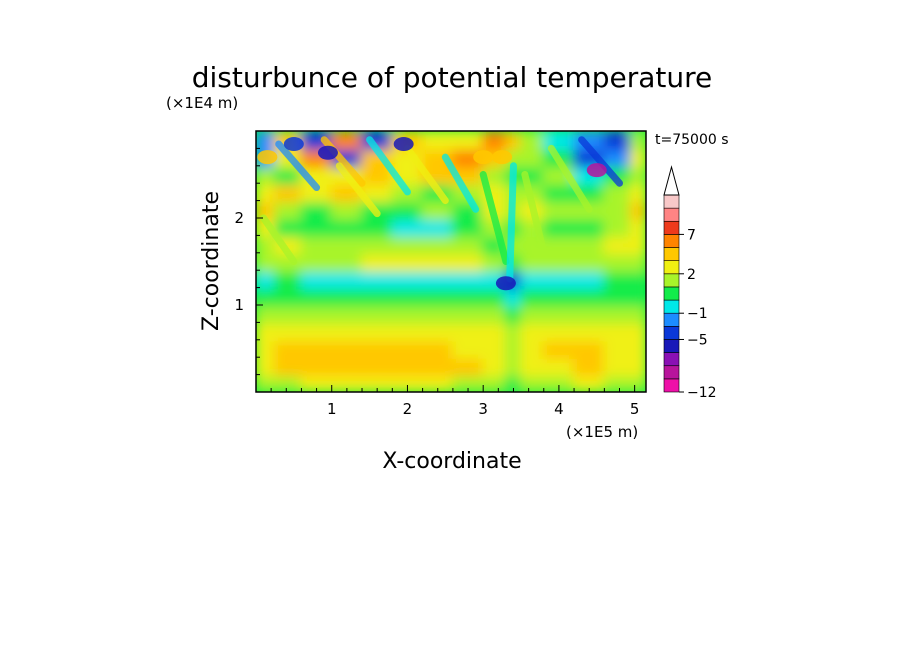 Image resolution: width=904 pixels, height=654 pixels. Describe the element at coordinates (452, 77) in the screenshot. I see `chart-title: disturbunce of potential temperature` at that location.